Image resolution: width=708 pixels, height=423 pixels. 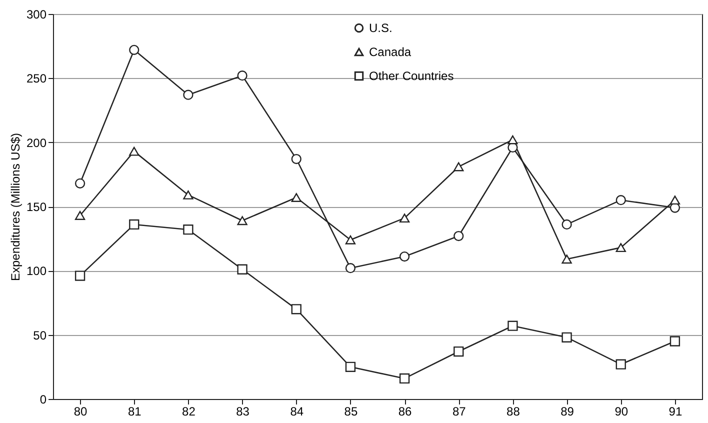 I want to click on x-tick-label: 82, so click(x=189, y=411).